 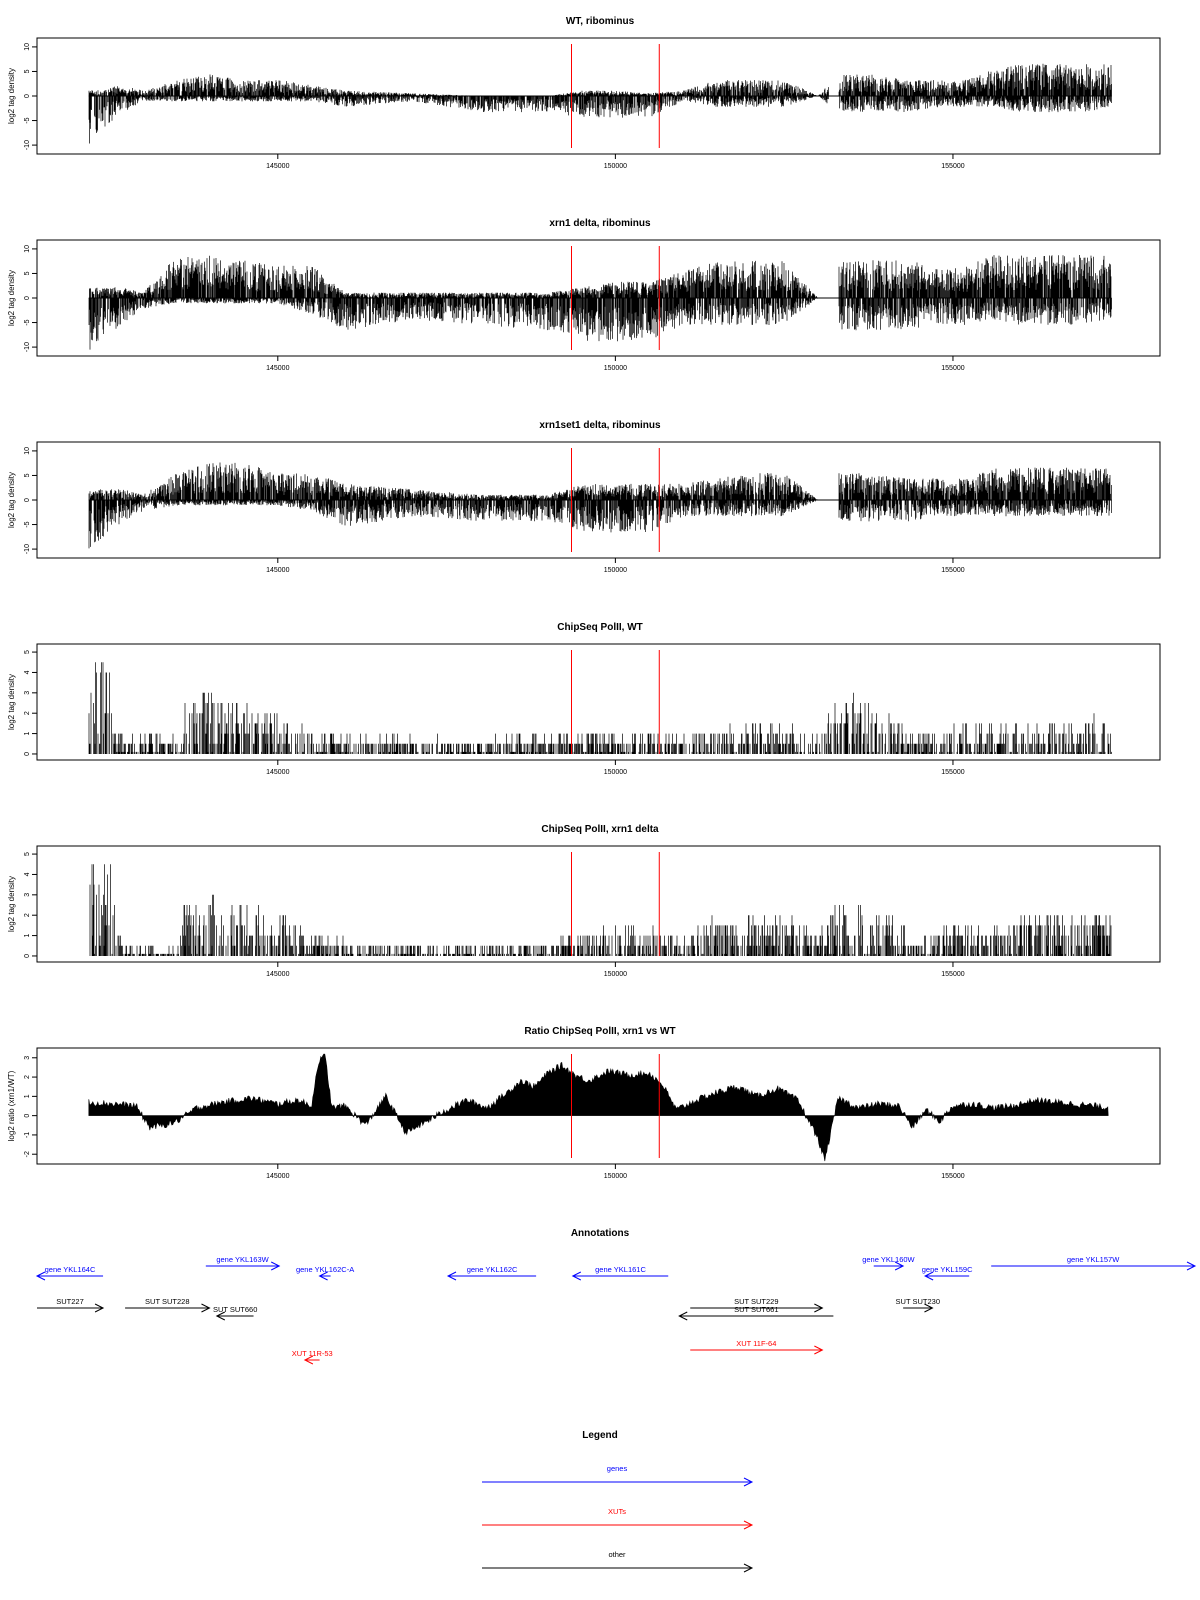 What do you see at coordinates (168, 1305) in the screenshot?
I see `annotation-feature: SUT SUT228` at bounding box center [168, 1305].